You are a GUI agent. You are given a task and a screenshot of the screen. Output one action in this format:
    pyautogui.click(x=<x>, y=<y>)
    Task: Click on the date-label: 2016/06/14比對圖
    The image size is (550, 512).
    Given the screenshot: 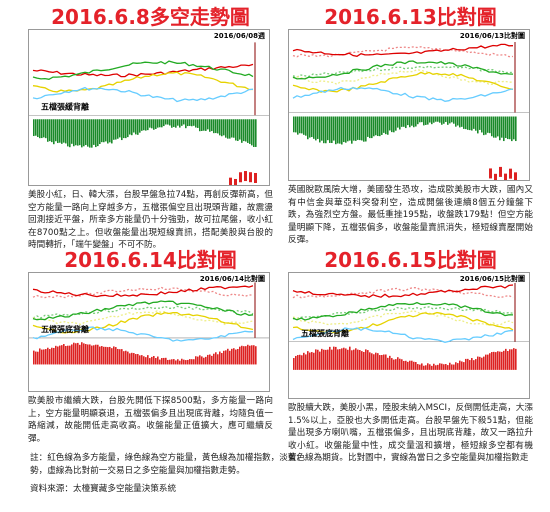 What is the action you would take?
    pyautogui.click(x=232, y=278)
    